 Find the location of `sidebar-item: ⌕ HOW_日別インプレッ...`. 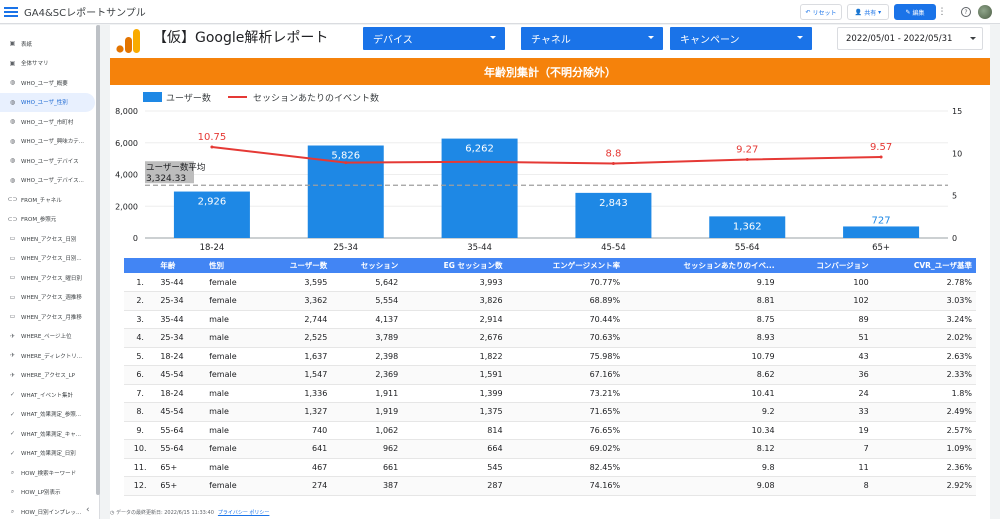

sidebar-item: ⌕ HOW_日別インプレッ... is located at coordinates (47, 510).